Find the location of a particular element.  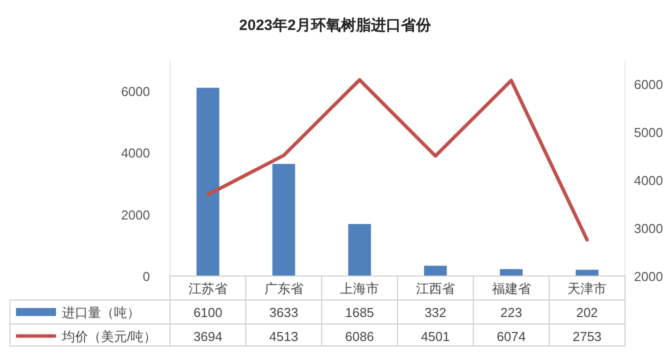

chart-title: 2023年2月环氧树脂进口省份 is located at coordinates (335, 25).